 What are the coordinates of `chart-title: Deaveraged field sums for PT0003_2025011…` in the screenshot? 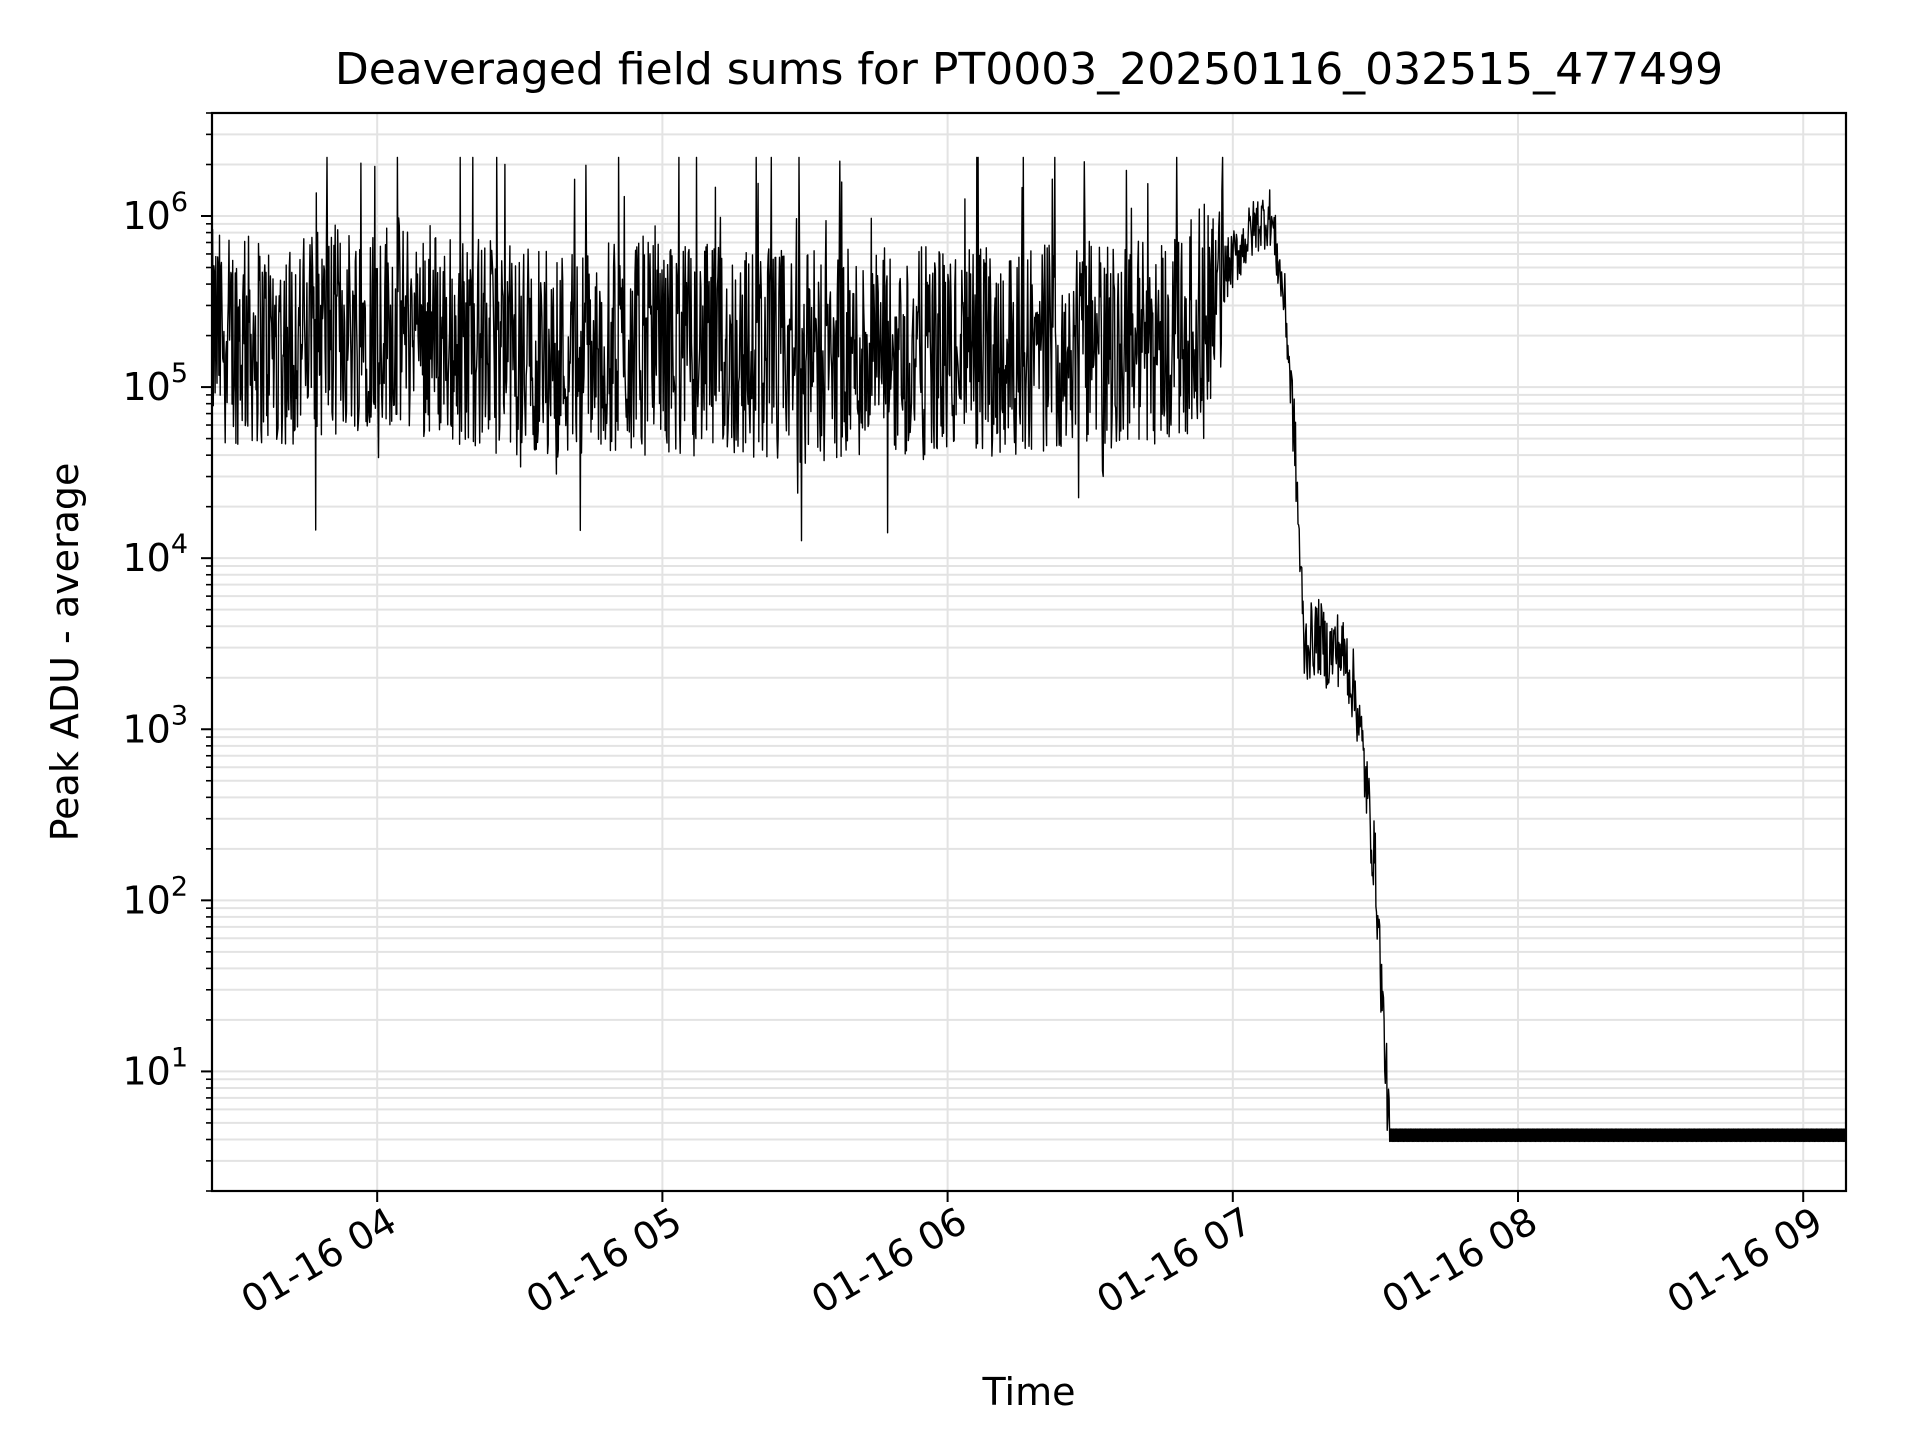 It's located at (1029, 69).